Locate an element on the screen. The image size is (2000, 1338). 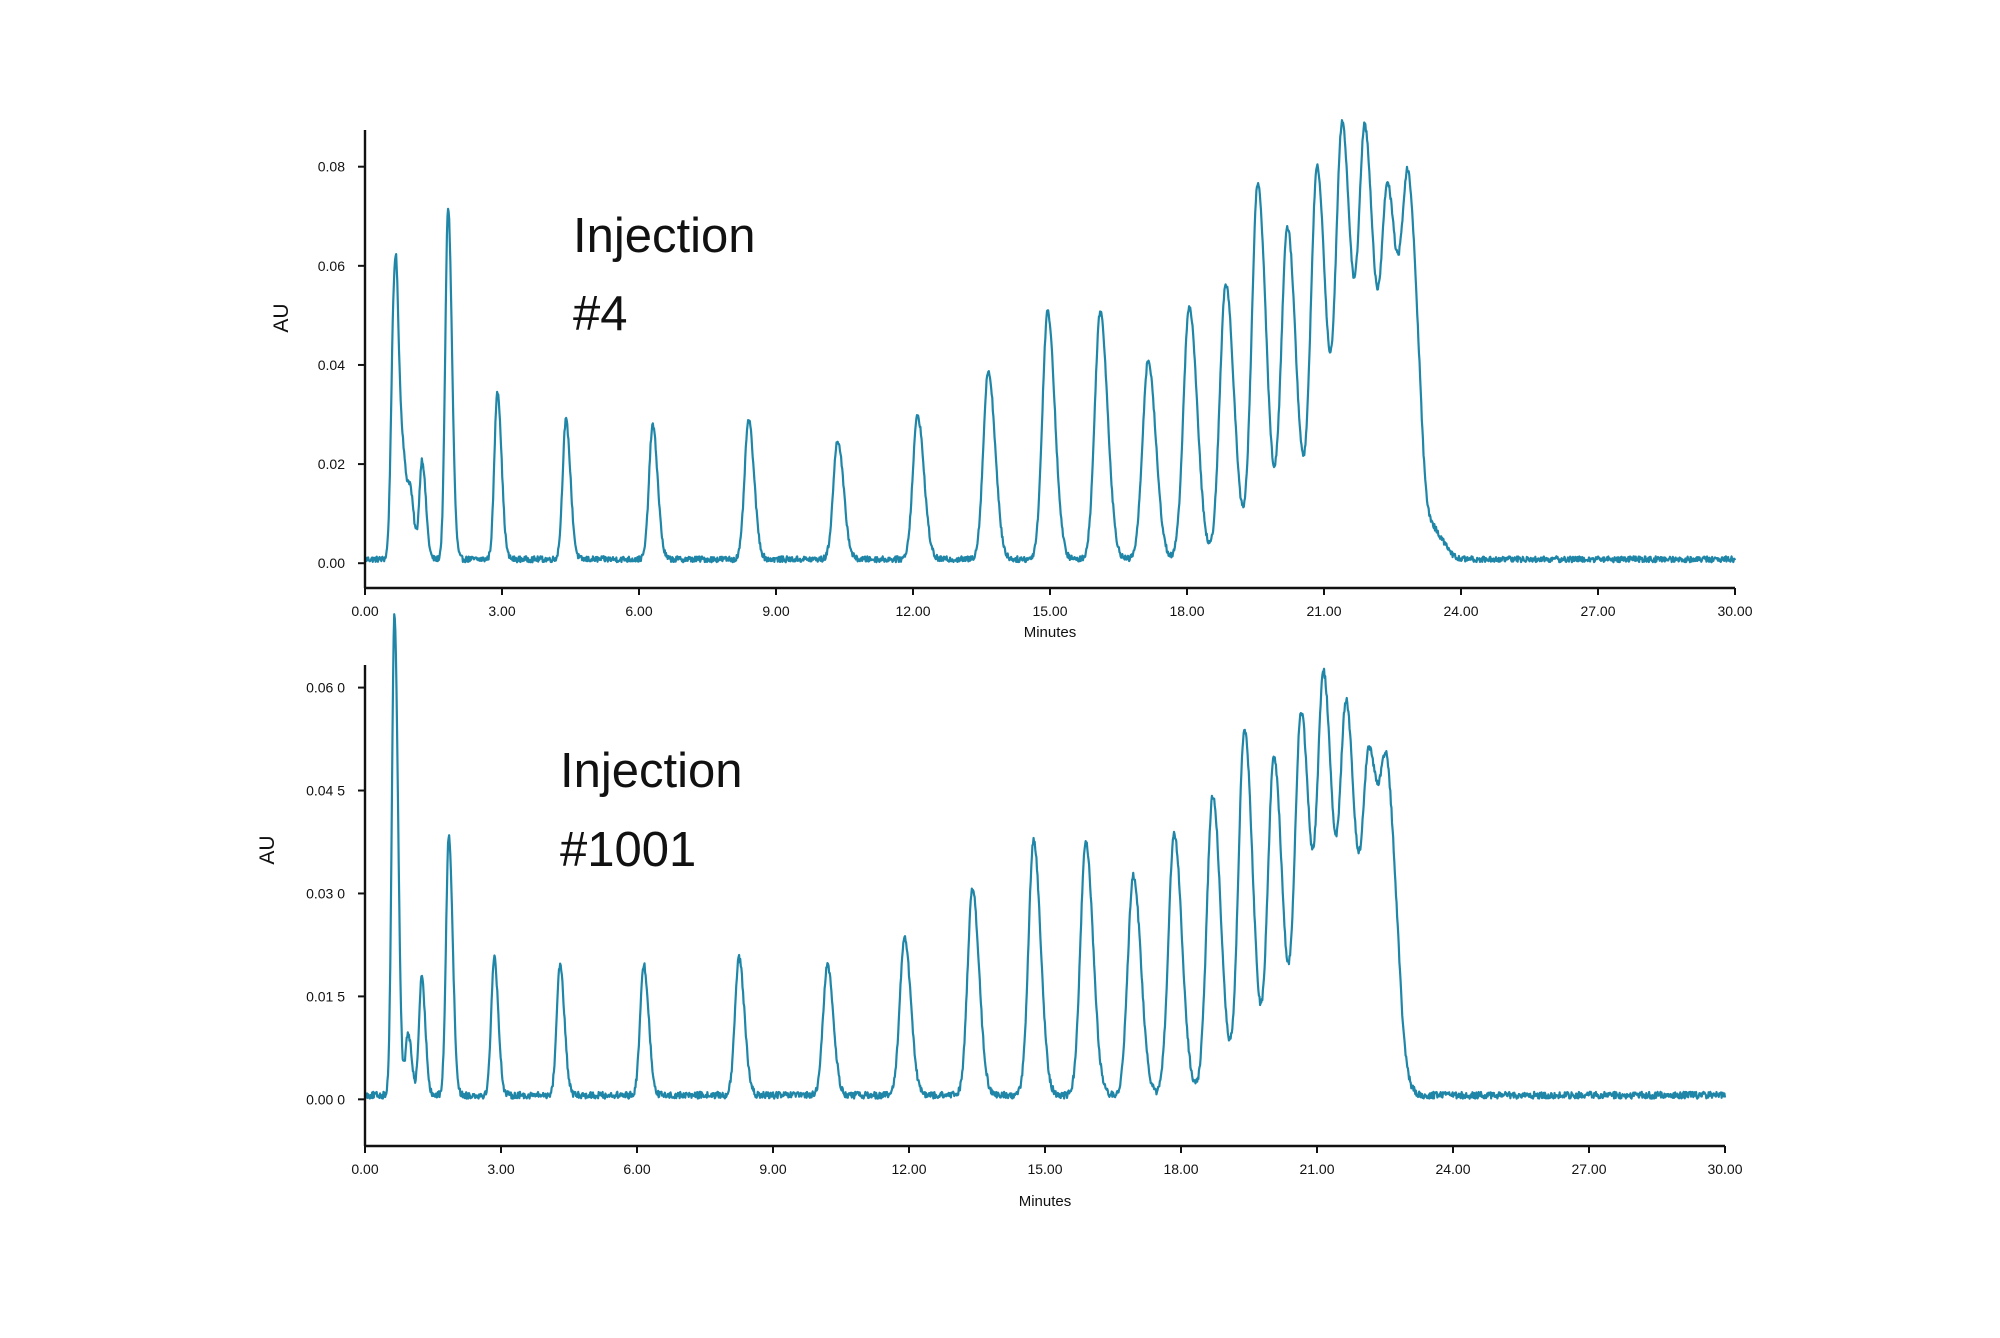
y-tick-label: 0.02 is located at coordinates (331, 464).